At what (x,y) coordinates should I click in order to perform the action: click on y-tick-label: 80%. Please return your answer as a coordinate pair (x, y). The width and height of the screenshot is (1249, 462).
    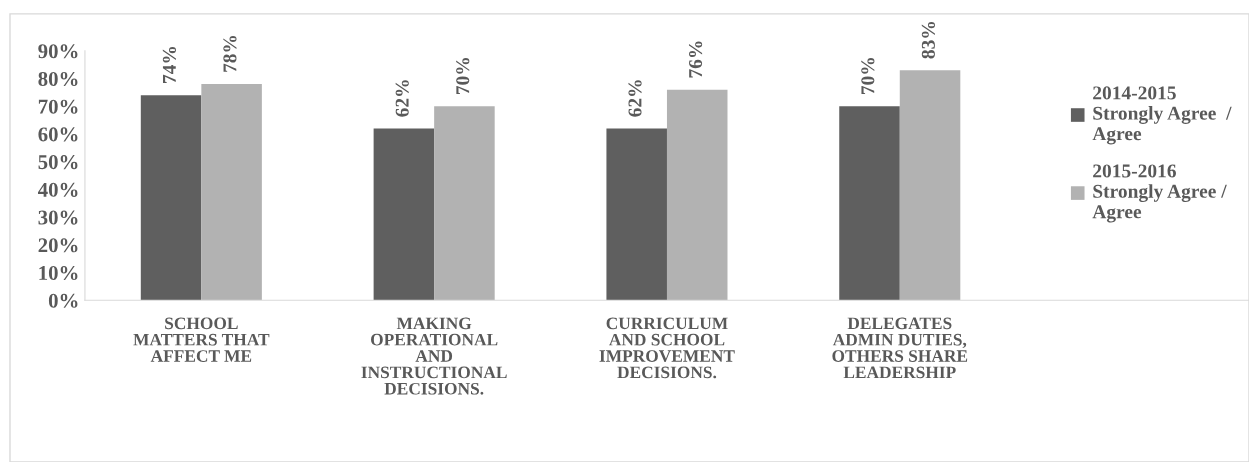
    Looking at the image, I should click on (58, 79).